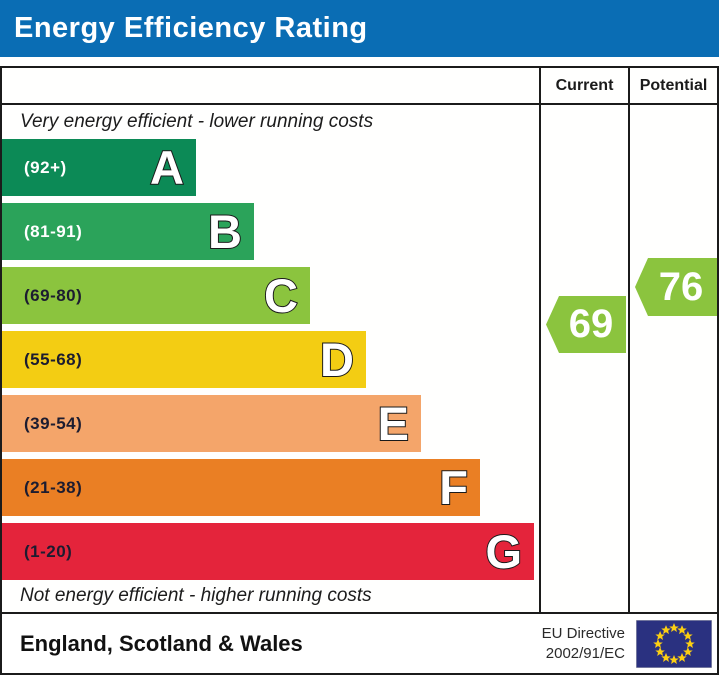  Describe the element at coordinates (167, 167) in the screenshot. I see `band-a-letter: A` at that location.